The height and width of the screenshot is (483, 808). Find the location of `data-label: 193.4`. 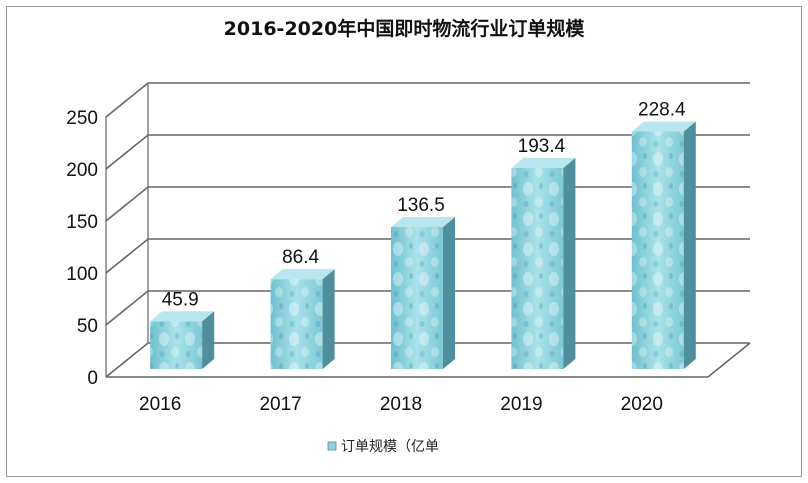

data-label: 193.4 is located at coordinates (542, 146).